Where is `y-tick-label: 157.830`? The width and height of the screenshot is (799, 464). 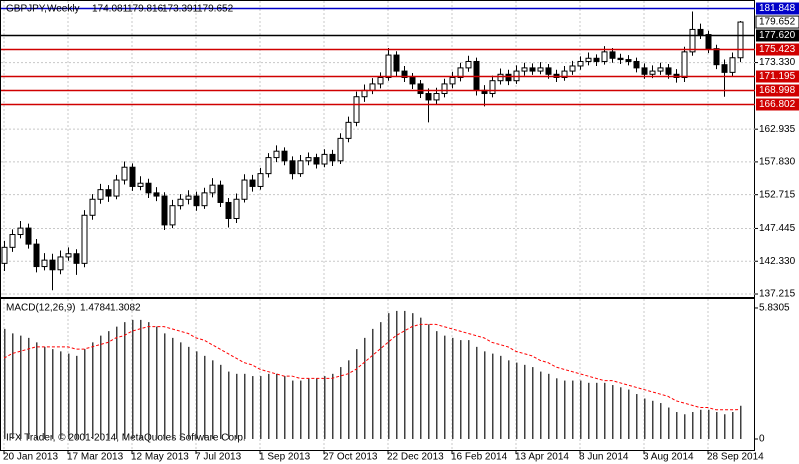
y-tick-label: 157.830 is located at coordinates (777, 162).